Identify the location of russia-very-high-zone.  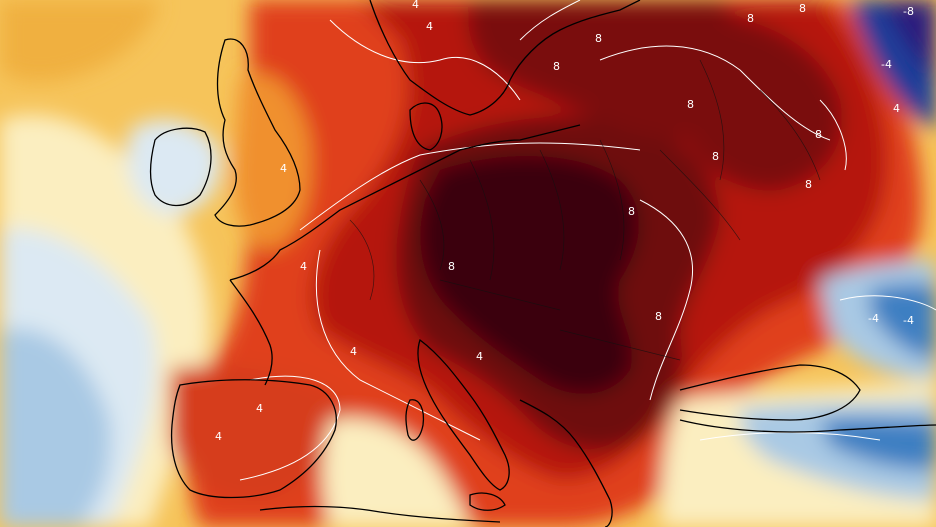
(749, 102).